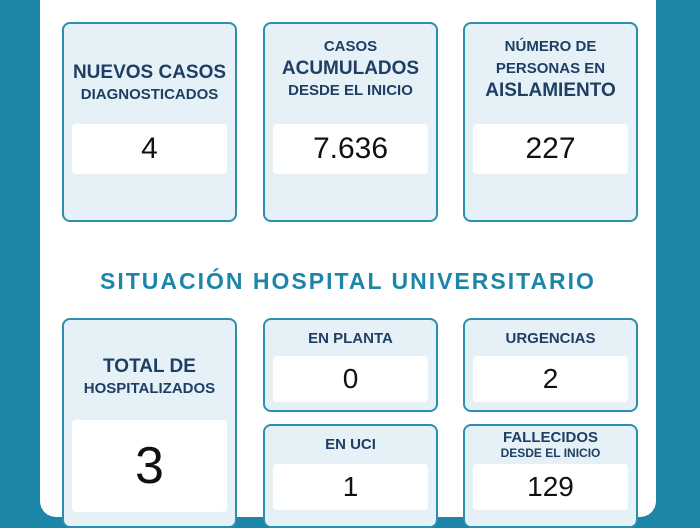  I want to click on card-accumulated-title-2: ACUMULADOS, so click(350, 68).